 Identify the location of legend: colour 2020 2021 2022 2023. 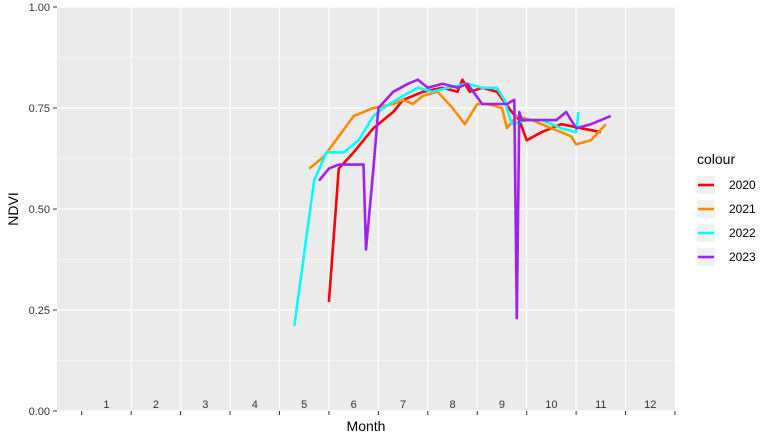
(726, 208).